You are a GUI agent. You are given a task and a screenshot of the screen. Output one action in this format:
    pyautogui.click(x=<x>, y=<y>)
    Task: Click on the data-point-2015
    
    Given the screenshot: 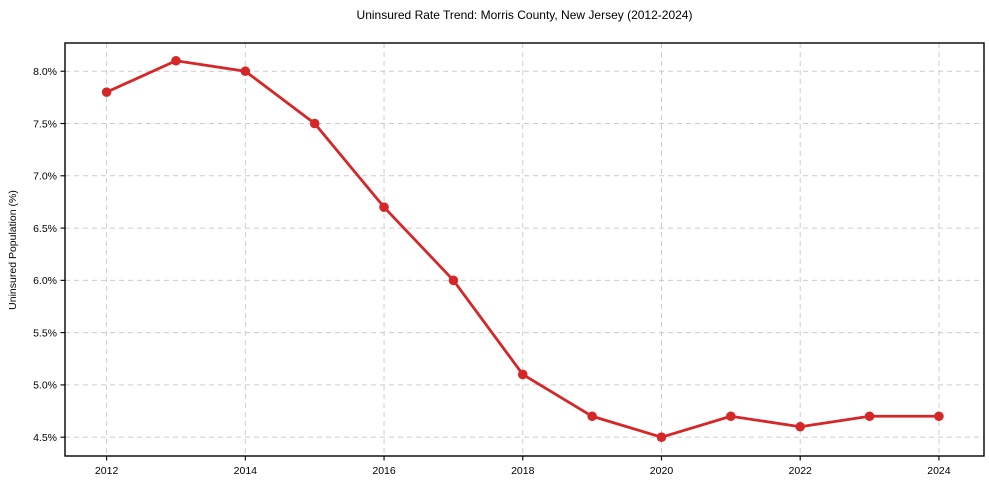 What is the action you would take?
    pyautogui.click(x=314, y=123)
    